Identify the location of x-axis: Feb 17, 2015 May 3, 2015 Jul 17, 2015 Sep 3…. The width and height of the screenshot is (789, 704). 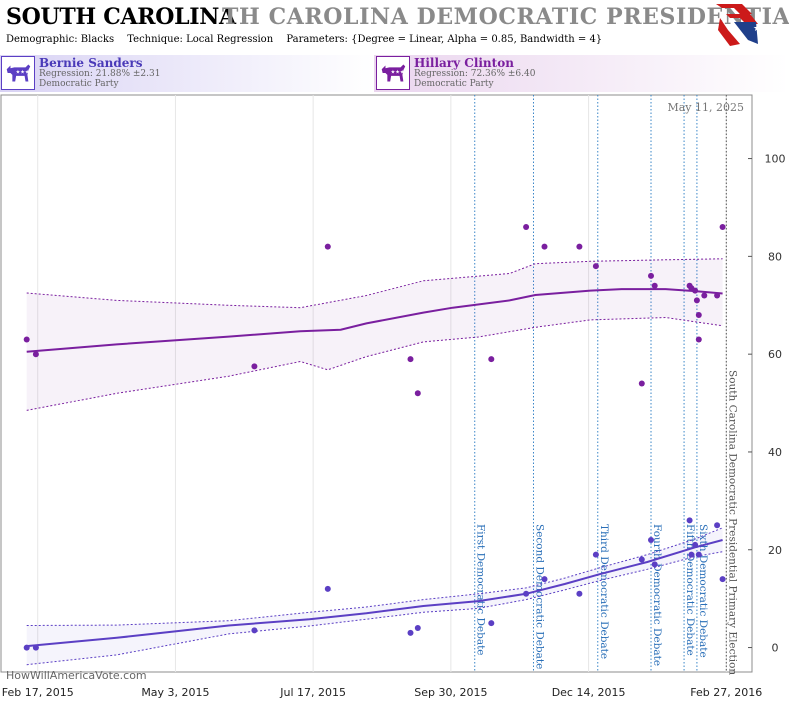
(382, 692).